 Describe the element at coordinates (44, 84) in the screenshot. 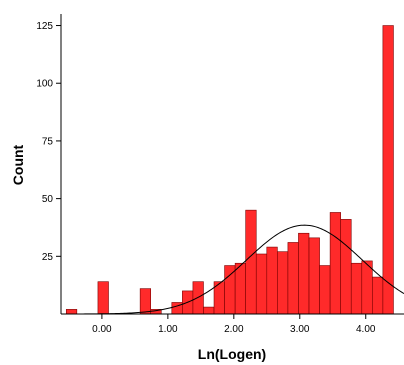

I see `y-tick-label-3: 100` at that location.